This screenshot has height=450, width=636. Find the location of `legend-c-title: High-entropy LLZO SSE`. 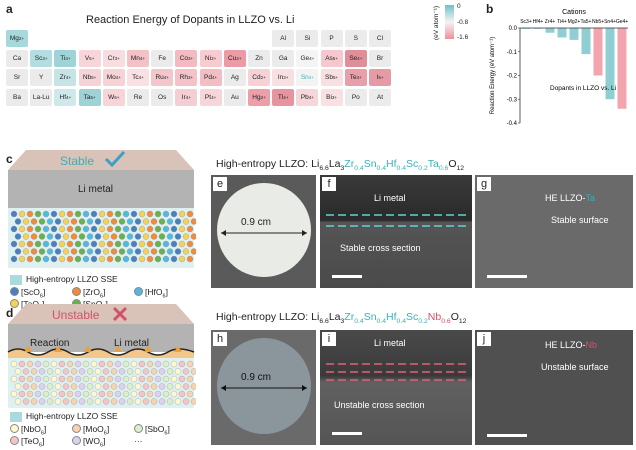

legend-c-title: High-entropy LLZO SSE is located at coordinates (72, 279).